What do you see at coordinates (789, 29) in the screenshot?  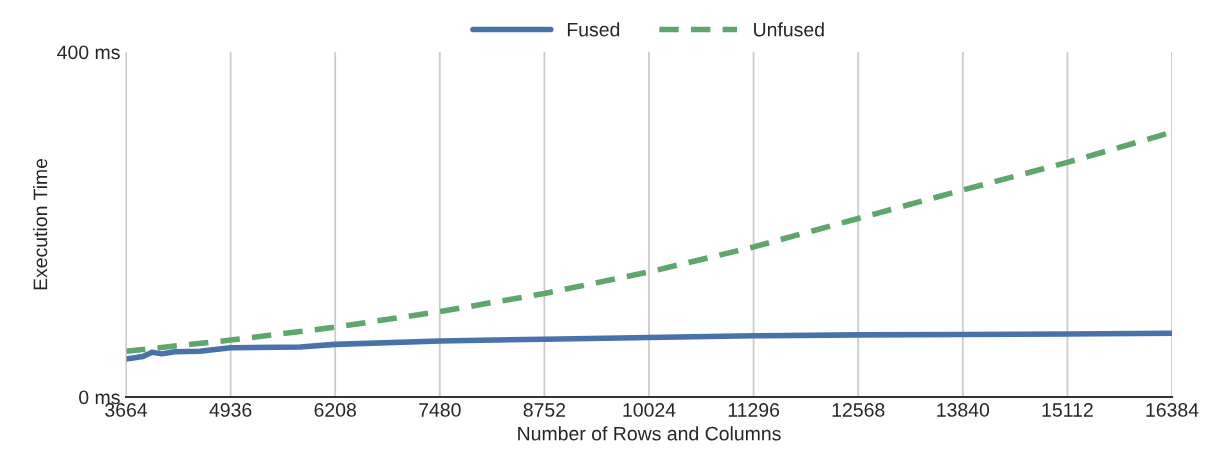 I see `legend-label: Unfused` at bounding box center [789, 29].